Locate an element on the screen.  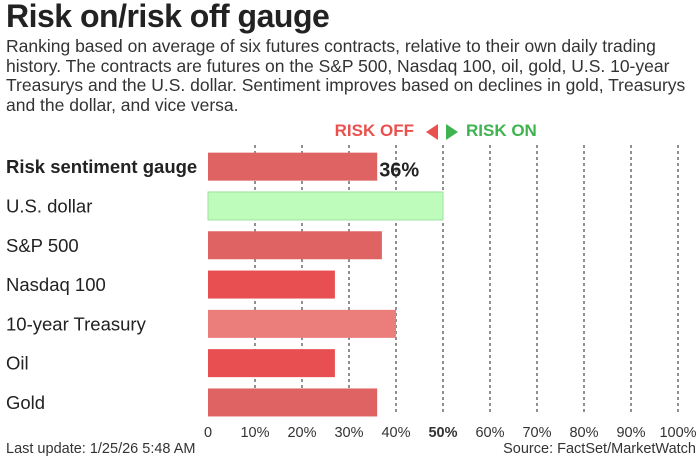
category-label: U.S. dollar is located at coordinates (49, 205).